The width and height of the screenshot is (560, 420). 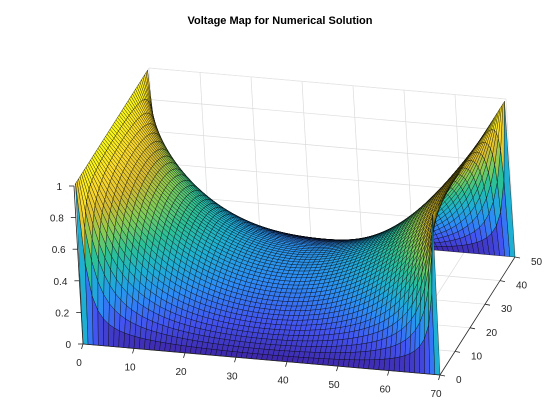 What do you see at coordinates (62, 313) in the screenshot?
I see `z-tick-label: 0.2` at bounding box center [62, 313].